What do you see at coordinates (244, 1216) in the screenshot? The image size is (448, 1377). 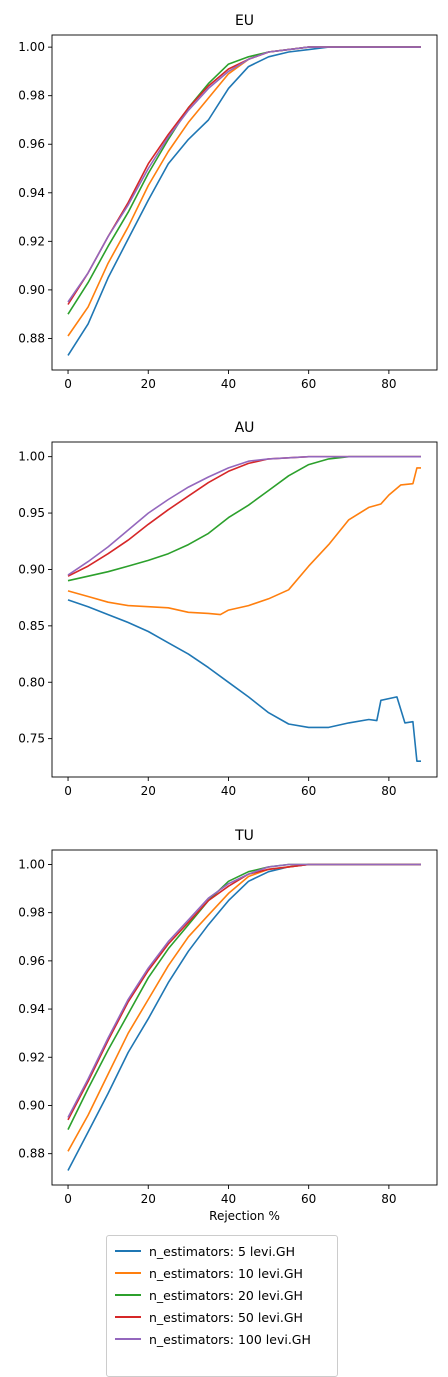 I see `x-axis-label: Rejection %` at bounding box center [244, 1216].